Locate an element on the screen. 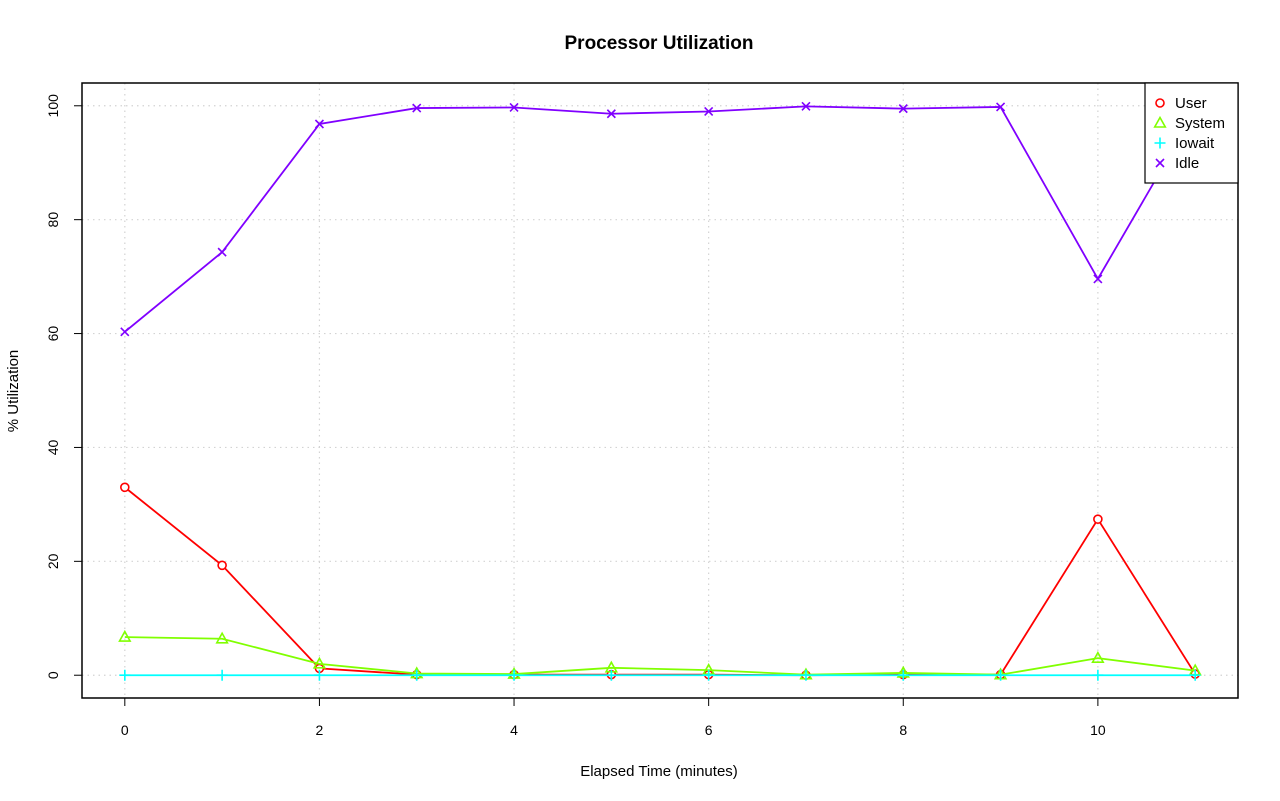 The image size is (1280, 801). x-tick-label: 8 is located at coordinates (903, 730).